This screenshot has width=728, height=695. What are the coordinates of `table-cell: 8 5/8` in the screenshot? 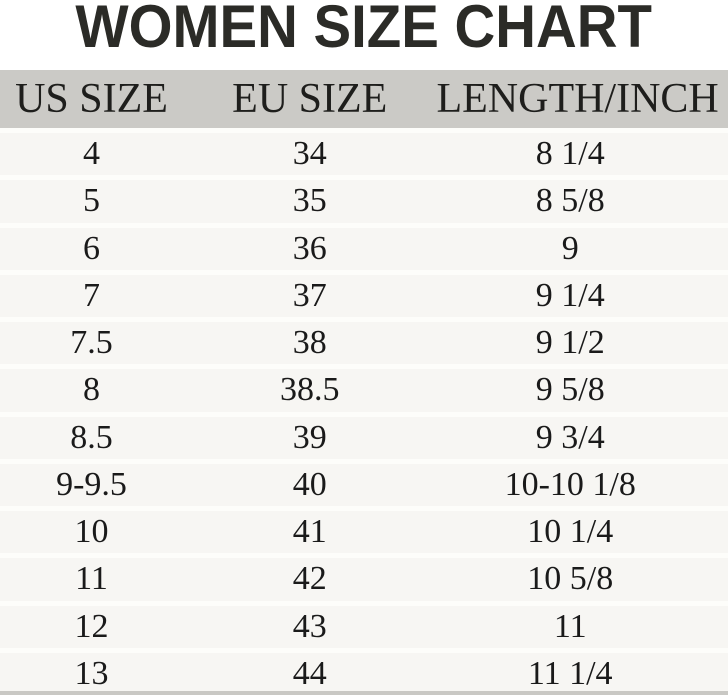 It's located at (570, 201).